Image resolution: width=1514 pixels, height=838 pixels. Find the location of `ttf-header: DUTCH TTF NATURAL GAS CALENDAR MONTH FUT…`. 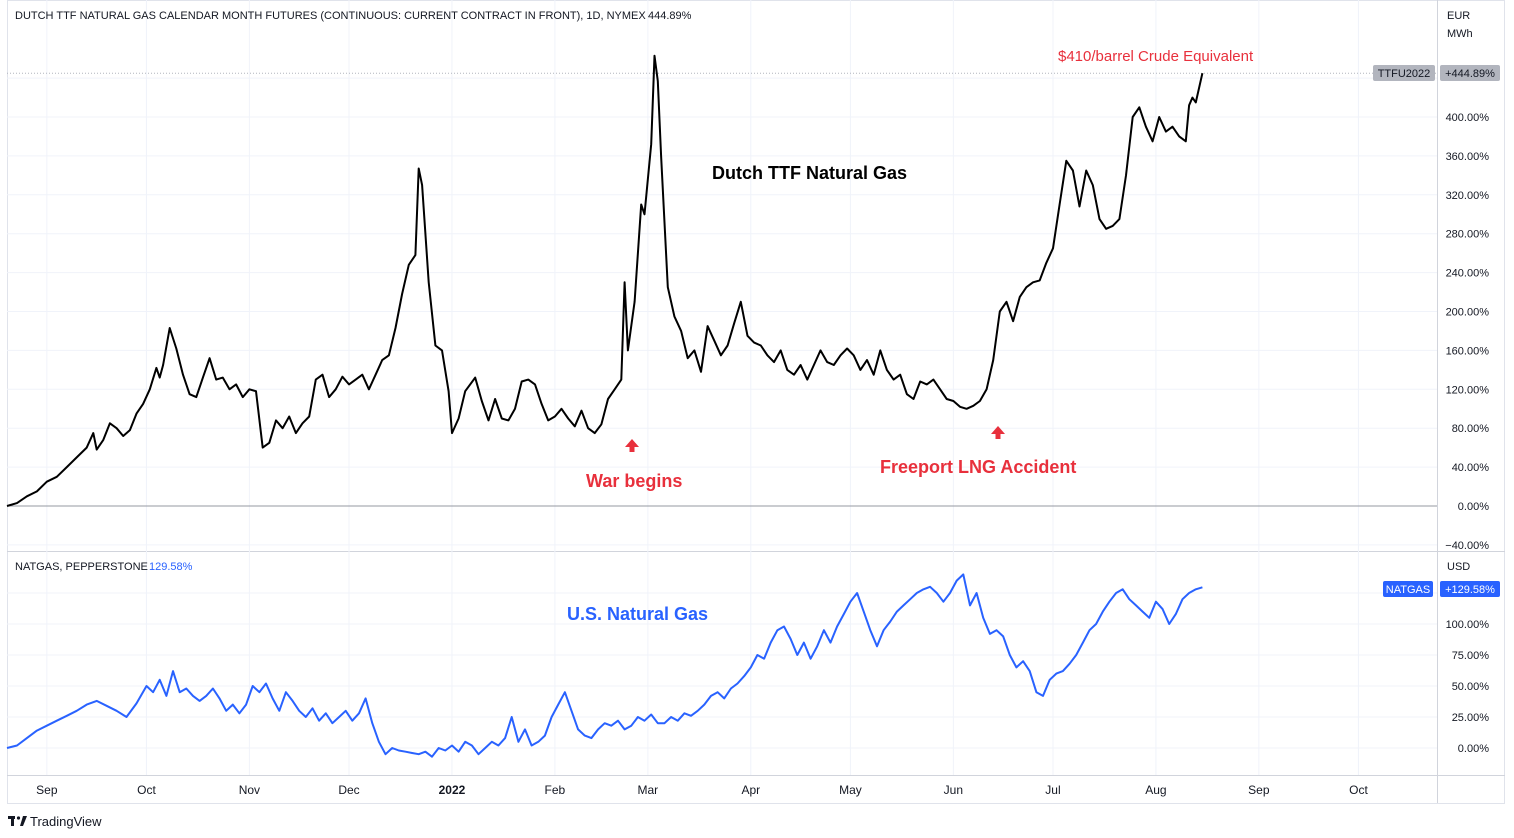

ttf-header: DUTCH TTF NATURAL GAS CALENDAR MONTH FUT… is located at coordinates (330, 16).